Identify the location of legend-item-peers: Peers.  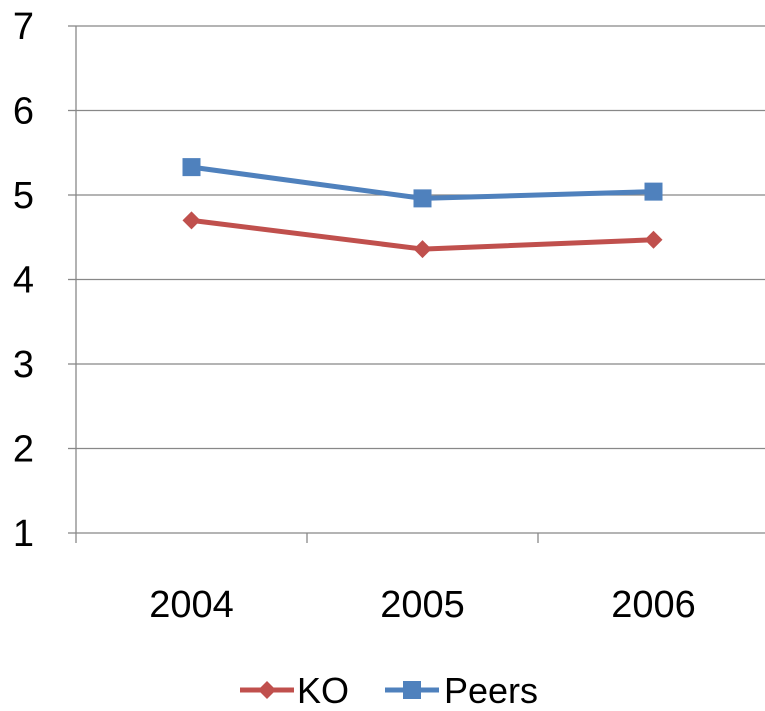
(461, 690).